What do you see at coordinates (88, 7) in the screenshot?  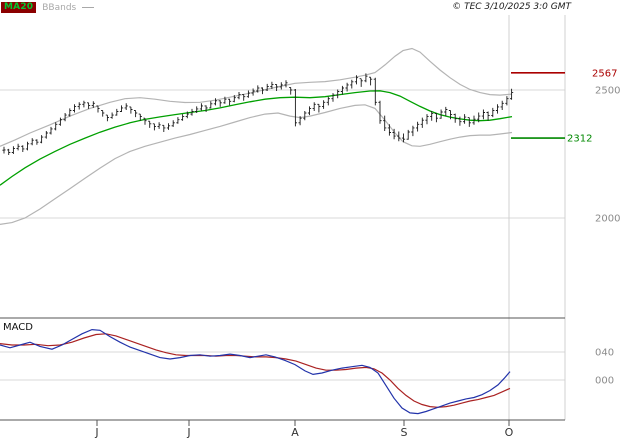 I see `bbands-line-swatch` at bounding box center [88, 7].